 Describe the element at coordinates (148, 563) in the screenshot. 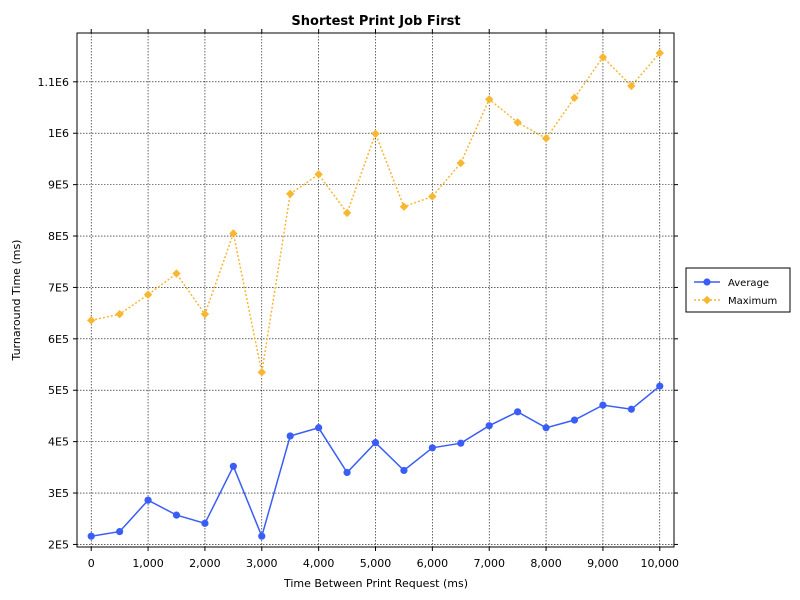

I see `x-tick-label: 1,000` at that location.